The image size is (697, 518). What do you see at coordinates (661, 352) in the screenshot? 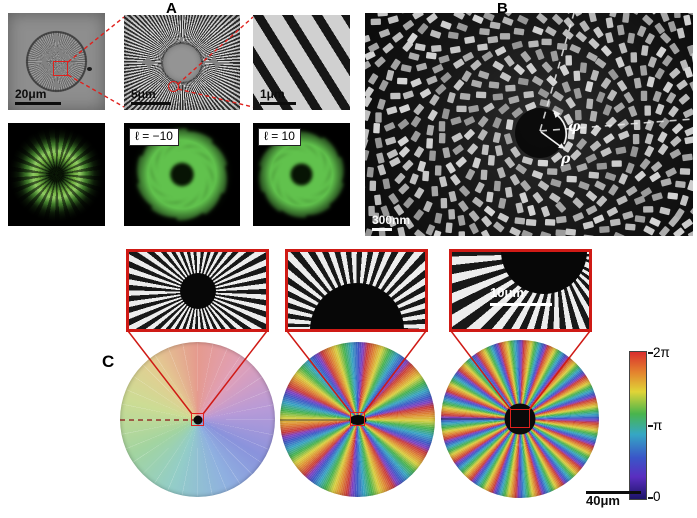
I see `colorbar-label-2pi: 2π` at bounding box center [661, 352].